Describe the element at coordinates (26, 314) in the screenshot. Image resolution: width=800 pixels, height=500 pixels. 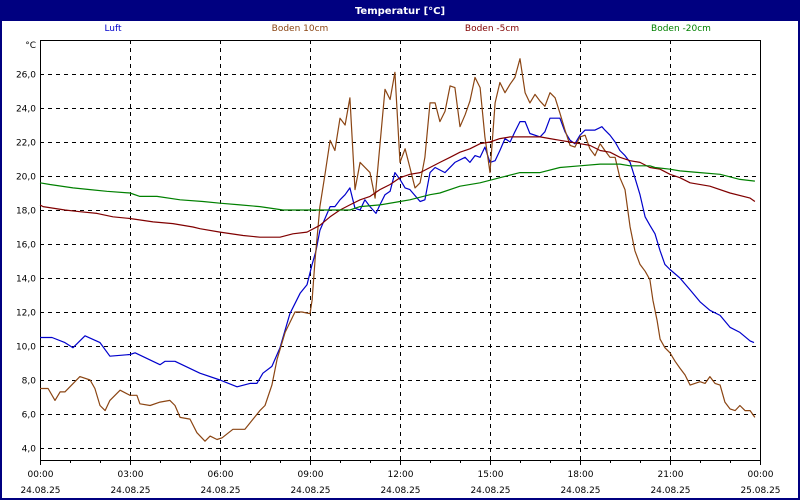
I see `y-tick-label: 12,0` at that location.